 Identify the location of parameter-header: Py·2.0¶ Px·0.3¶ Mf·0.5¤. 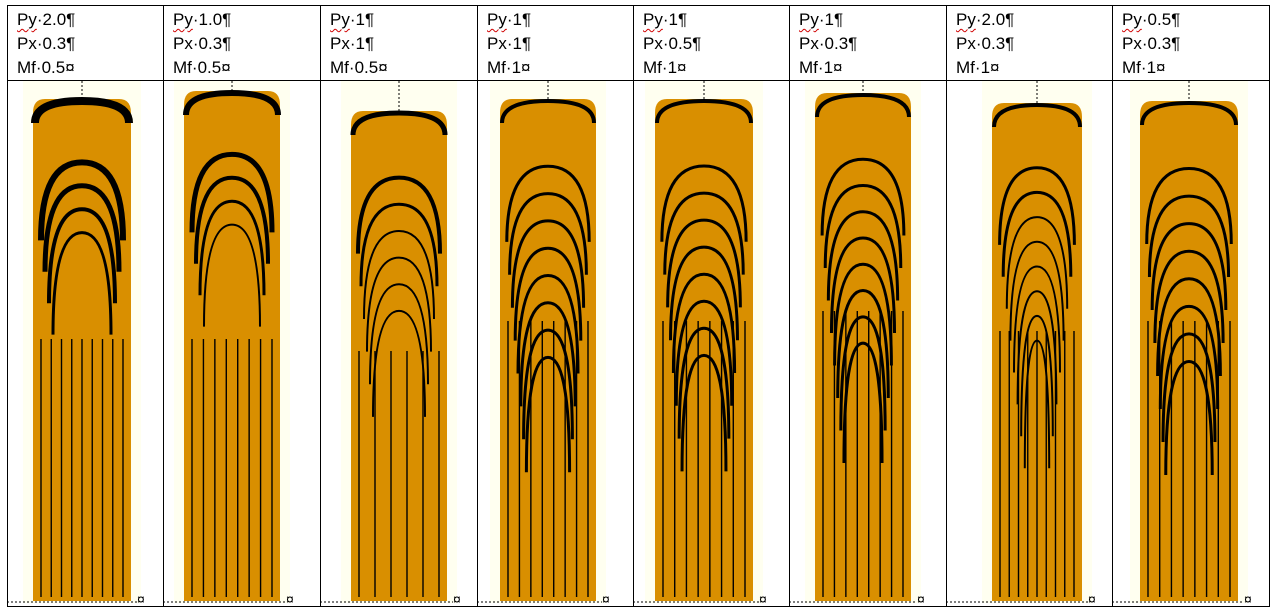
(85, 43).